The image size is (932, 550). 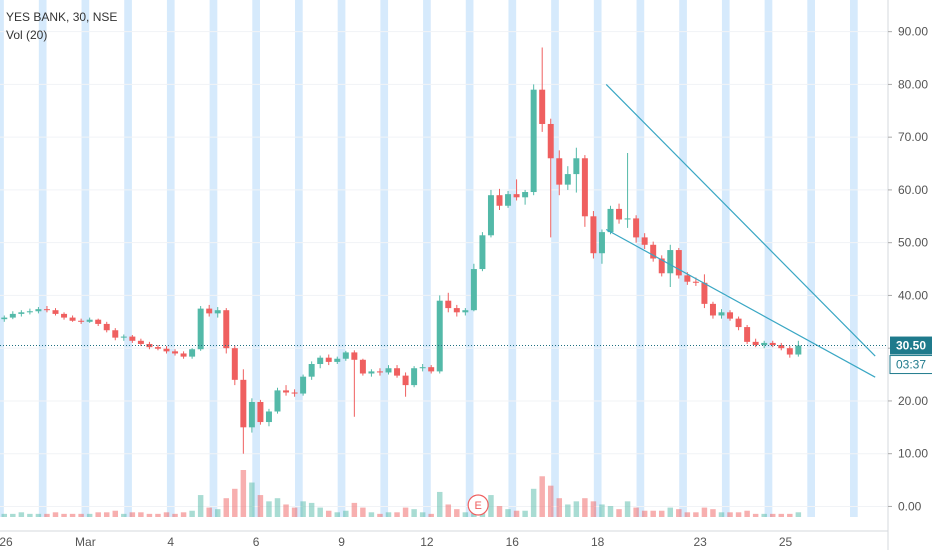 I want to click on x-tick-label-8: 23, so click(x=700, y=542).